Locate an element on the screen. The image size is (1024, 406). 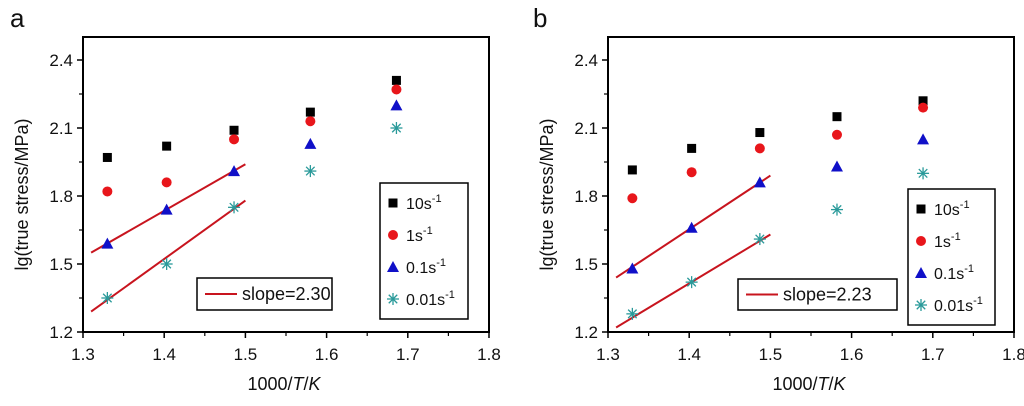
legend-entry-base: 10s is located at coordinates (419, 204).